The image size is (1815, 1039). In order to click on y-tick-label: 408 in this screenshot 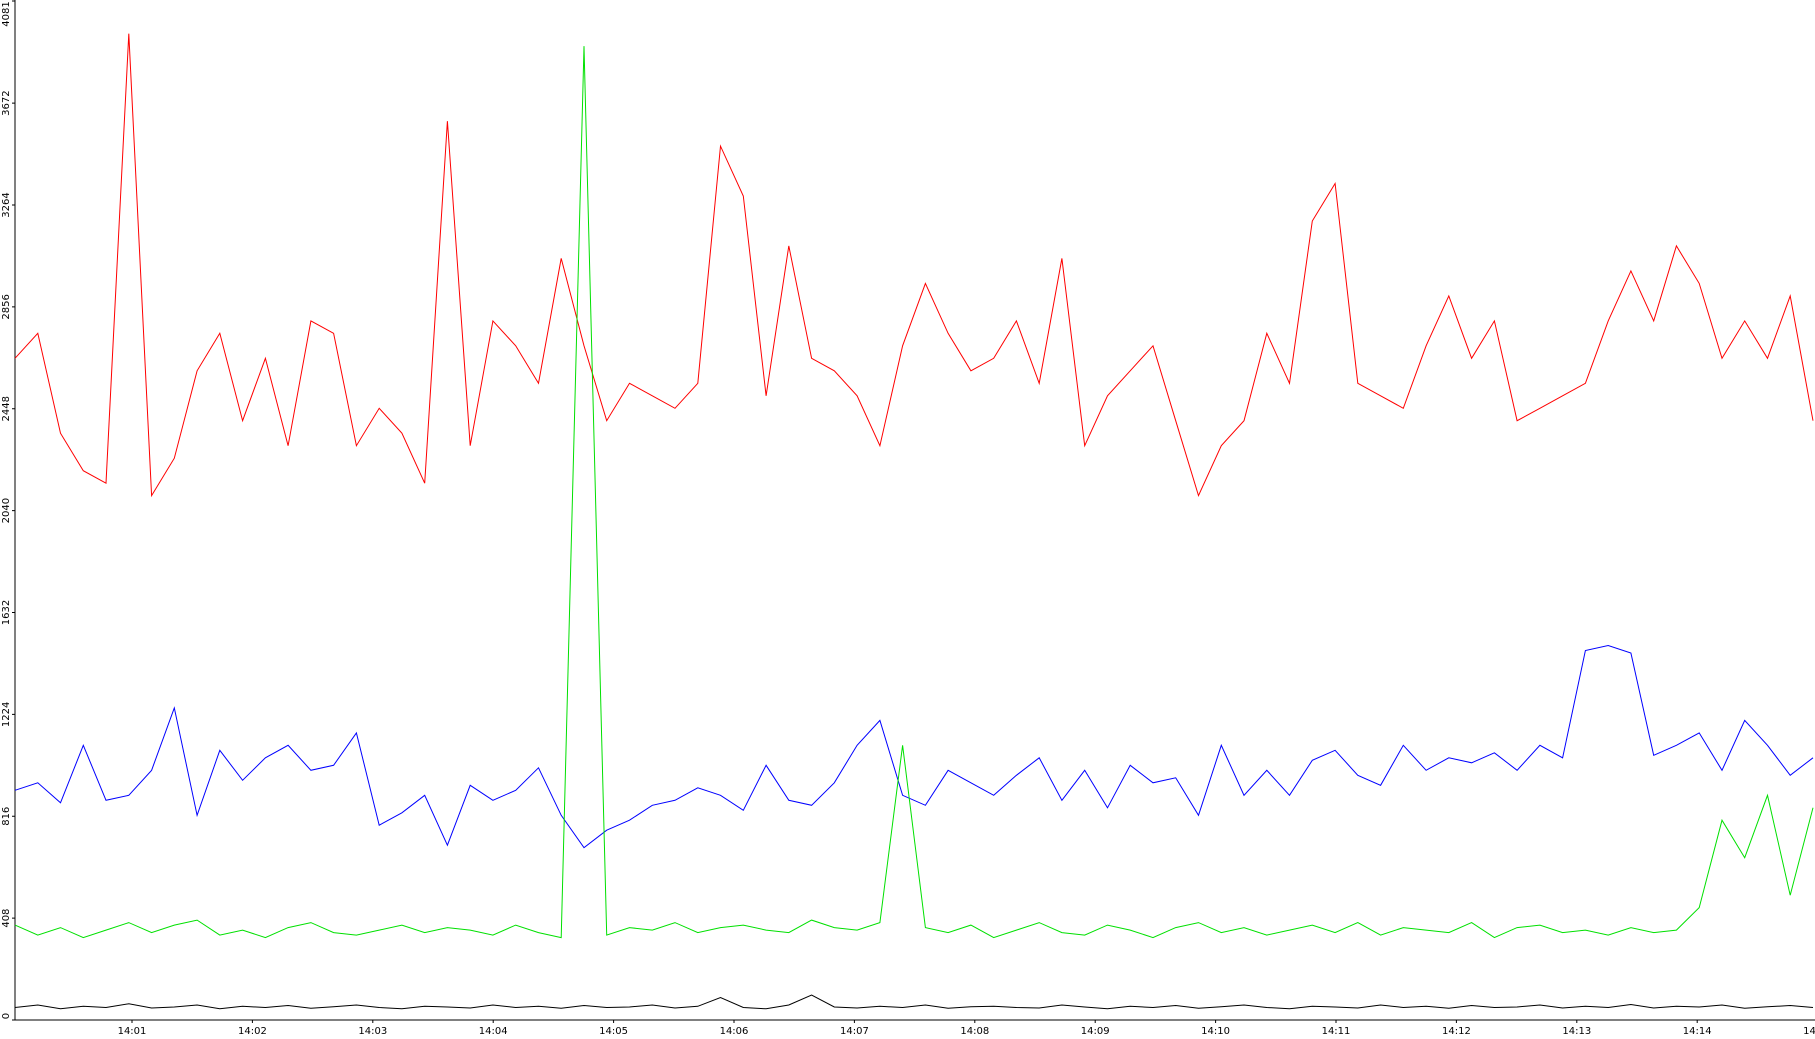, I will do `click(6, 918)`.